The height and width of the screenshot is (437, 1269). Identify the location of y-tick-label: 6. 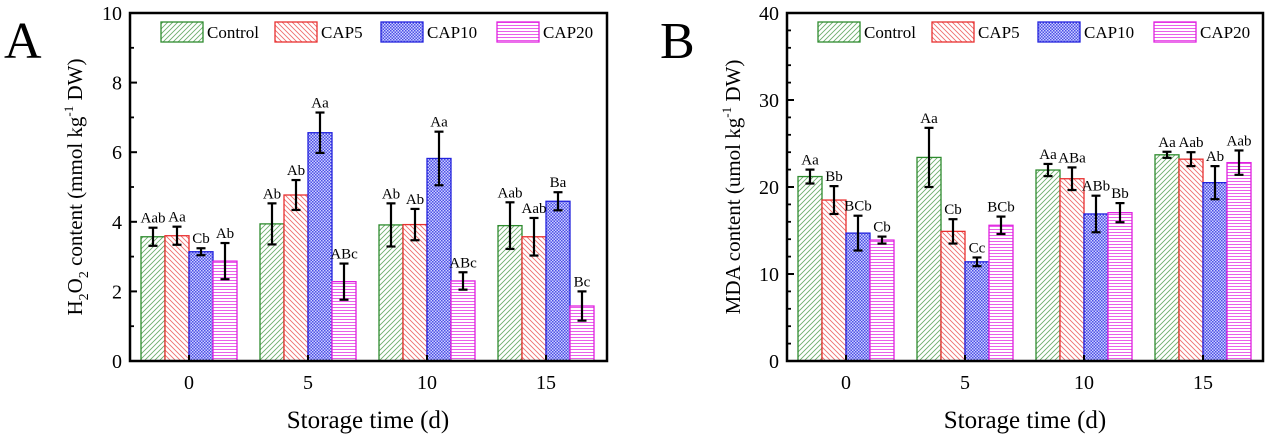
(117, 153).